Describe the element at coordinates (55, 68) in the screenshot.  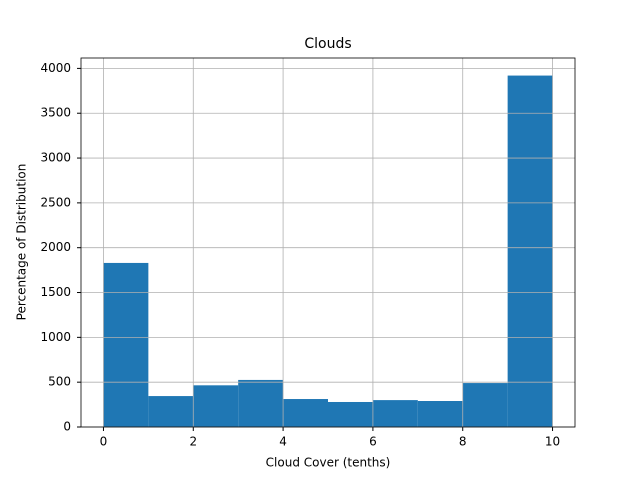
I see `y-tick-label: 4000` at that location.